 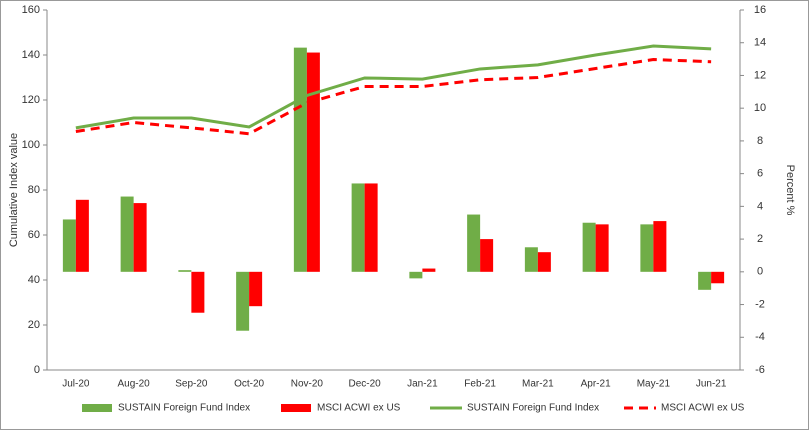 What do you see at coordinates (760, 141) in the screenshot?
I see `y2-tick-label: 8` at bounding box center [760, 141].